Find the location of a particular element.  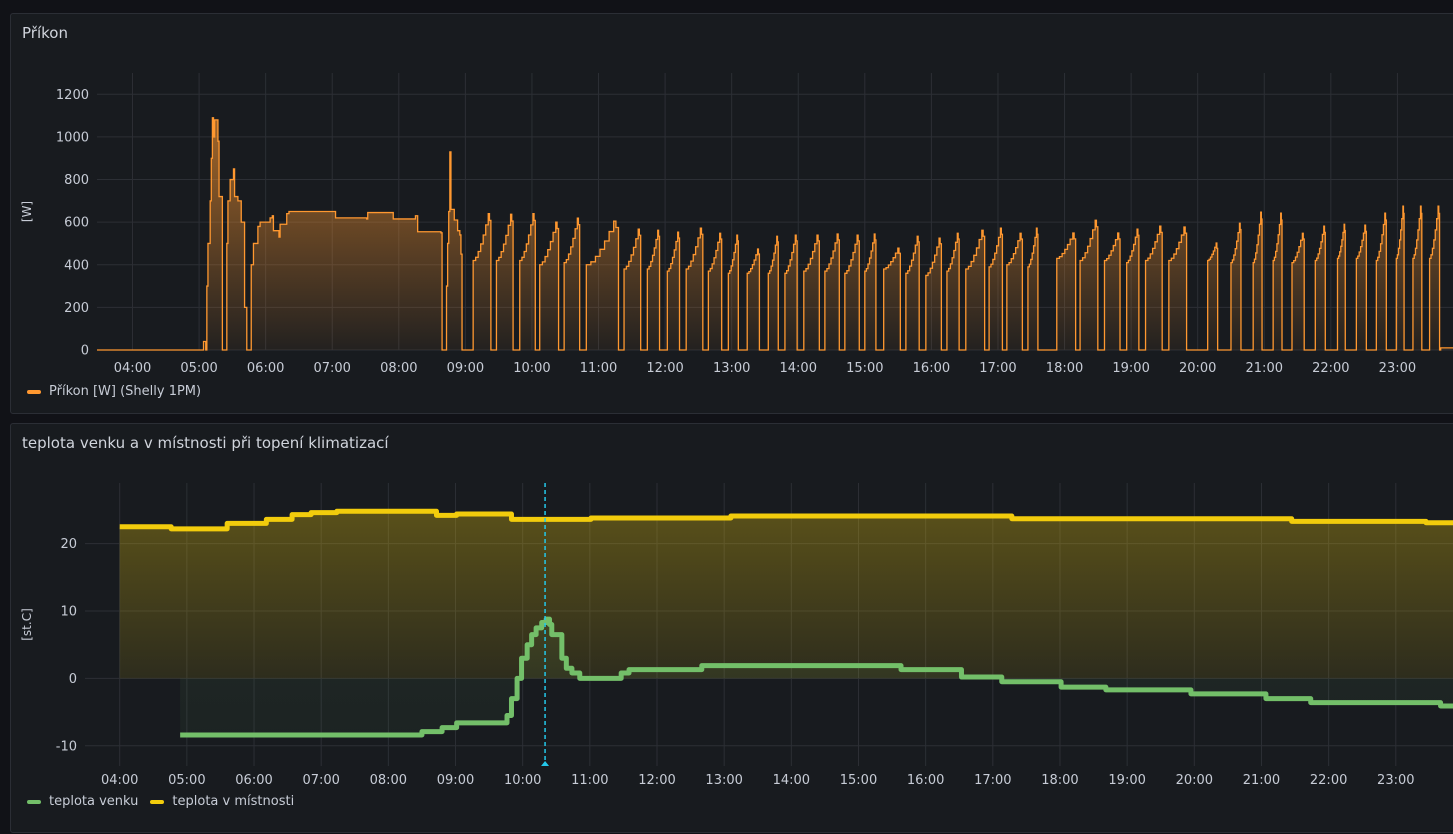

y-tick-label: -10 is located at coordinates (66, 746).